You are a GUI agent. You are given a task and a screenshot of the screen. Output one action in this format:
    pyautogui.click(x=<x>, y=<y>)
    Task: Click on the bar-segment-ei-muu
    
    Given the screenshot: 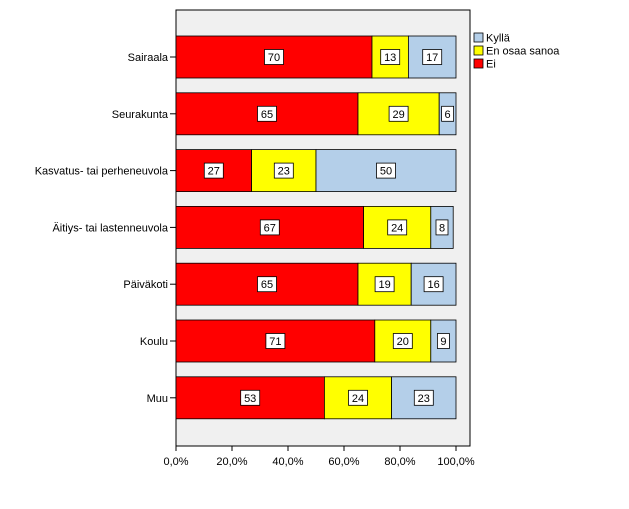 What is the action you would take?
    pyautogui.click(x=250, y=398)
    